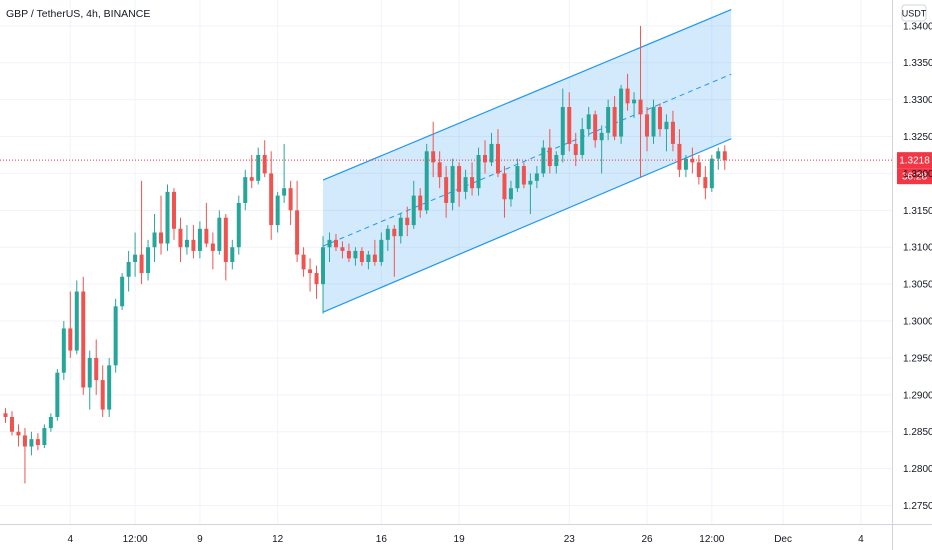 This screenshot has width=932, height=550. I want to click on y-tick-label: 1.2900, so click(917, 395).